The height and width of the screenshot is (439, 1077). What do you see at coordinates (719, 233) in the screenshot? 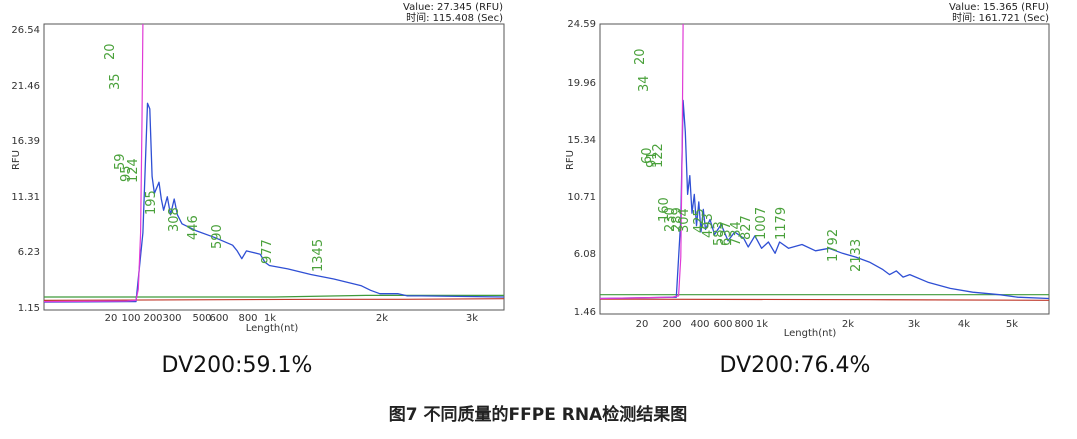
I see `right-peak-label: 583` at bounding box center [719, 233].